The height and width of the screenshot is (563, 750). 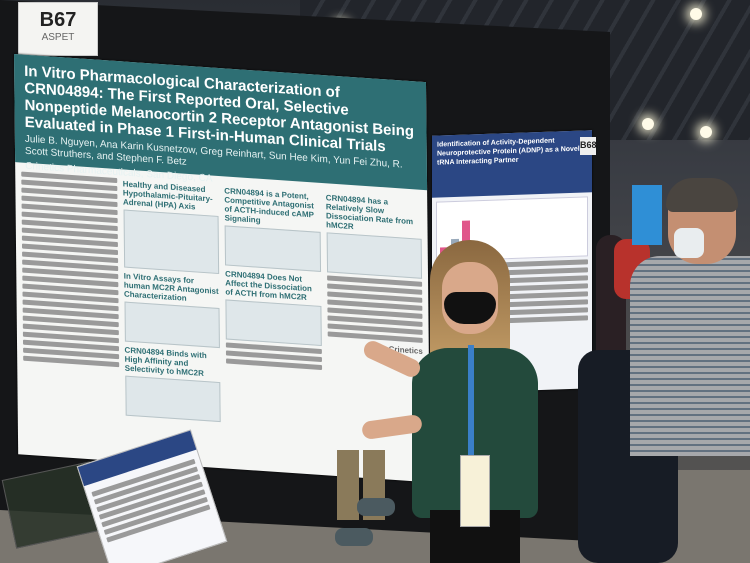 I want to click on dissociation-figure, so click(x=273, y=322).